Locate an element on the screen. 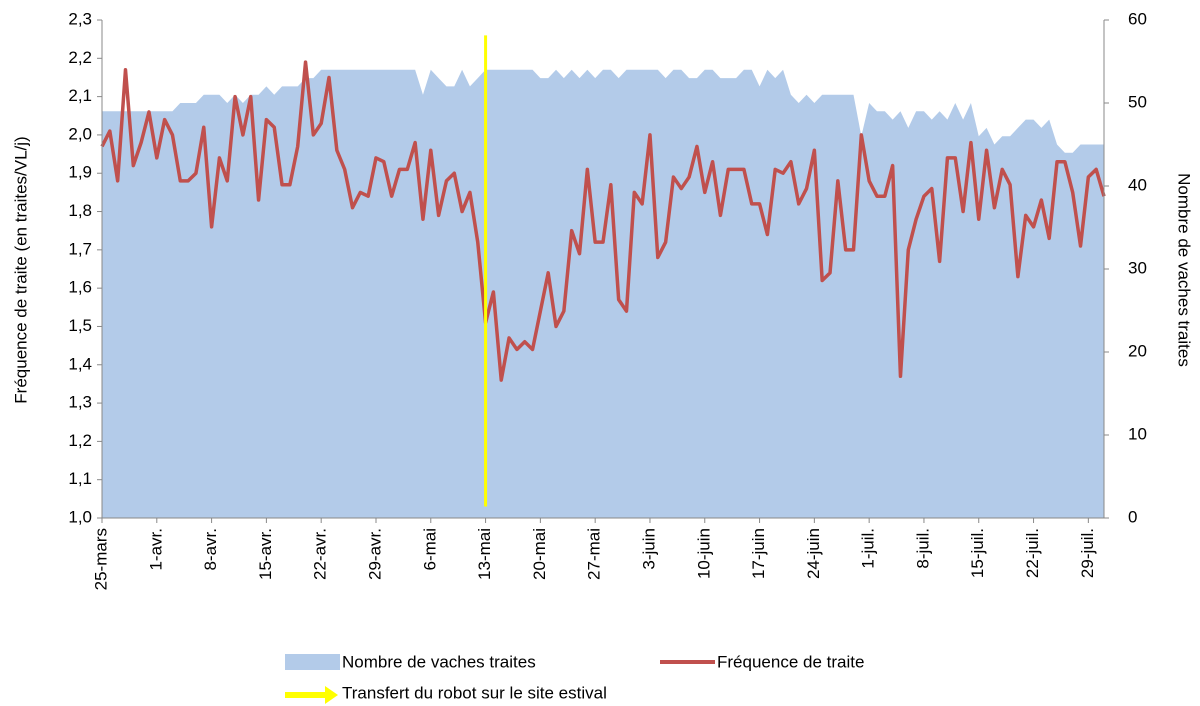  y2-tick-label: 0 is located at coordinates (1132, 516).